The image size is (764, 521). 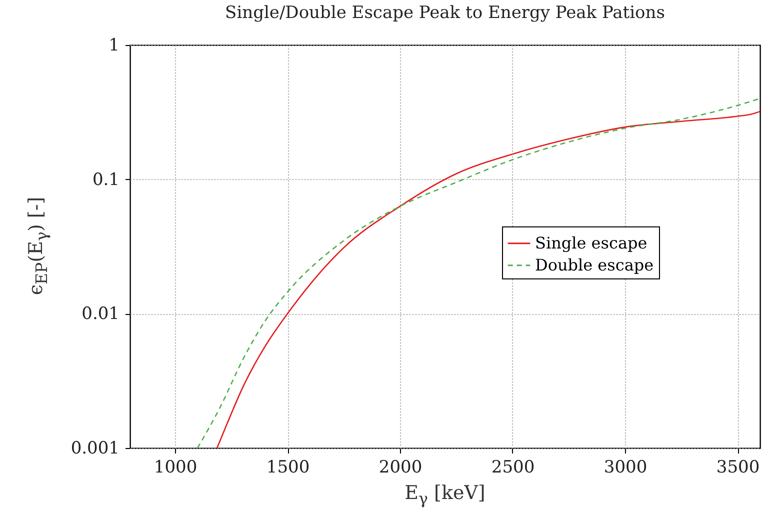 What do you see at coordinates (513, 468) in the screenshot?
I see `x-tick-label: 2500` at bounding box center [513, 468].